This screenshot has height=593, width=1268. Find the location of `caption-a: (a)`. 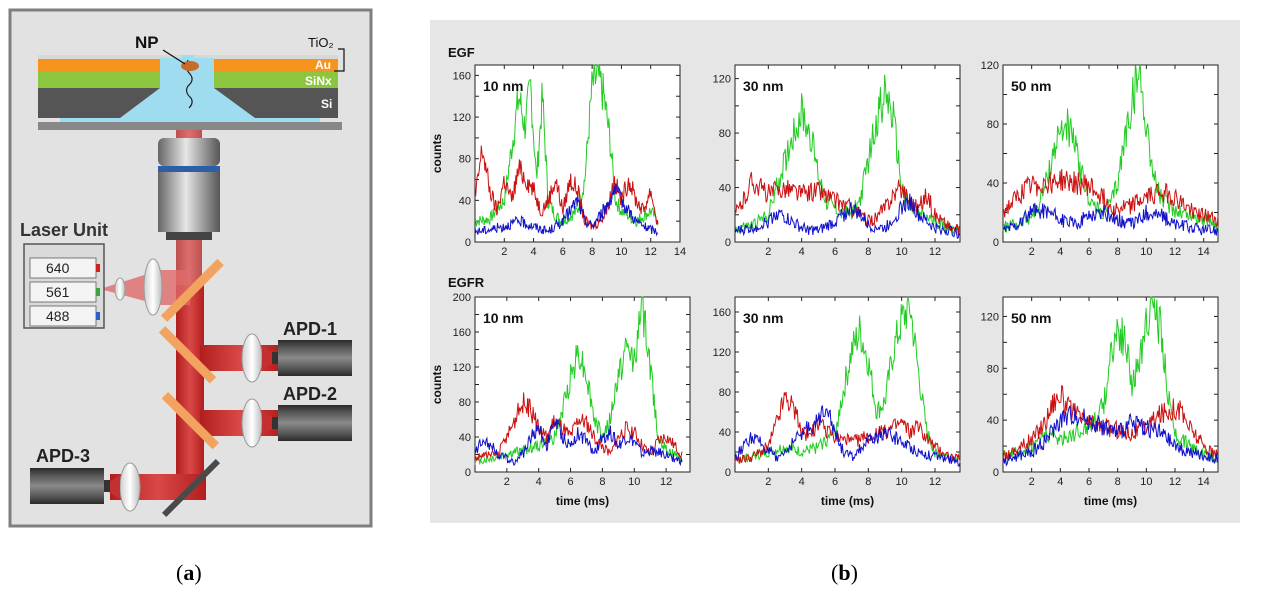

caption-a: (a) is located at coordinates (189, 572).